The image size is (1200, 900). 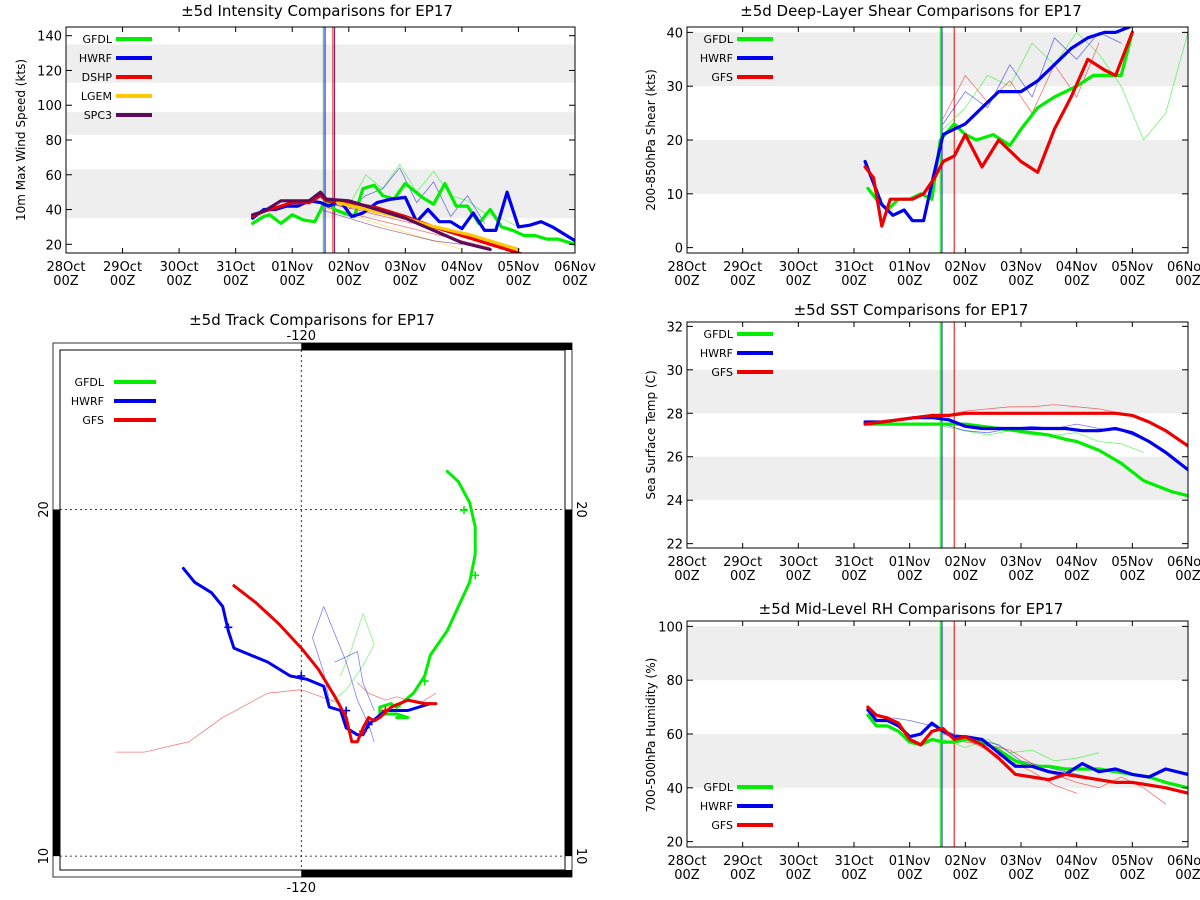 I want to click on track-lat-label-left: 10, so click(x=44, y=856).